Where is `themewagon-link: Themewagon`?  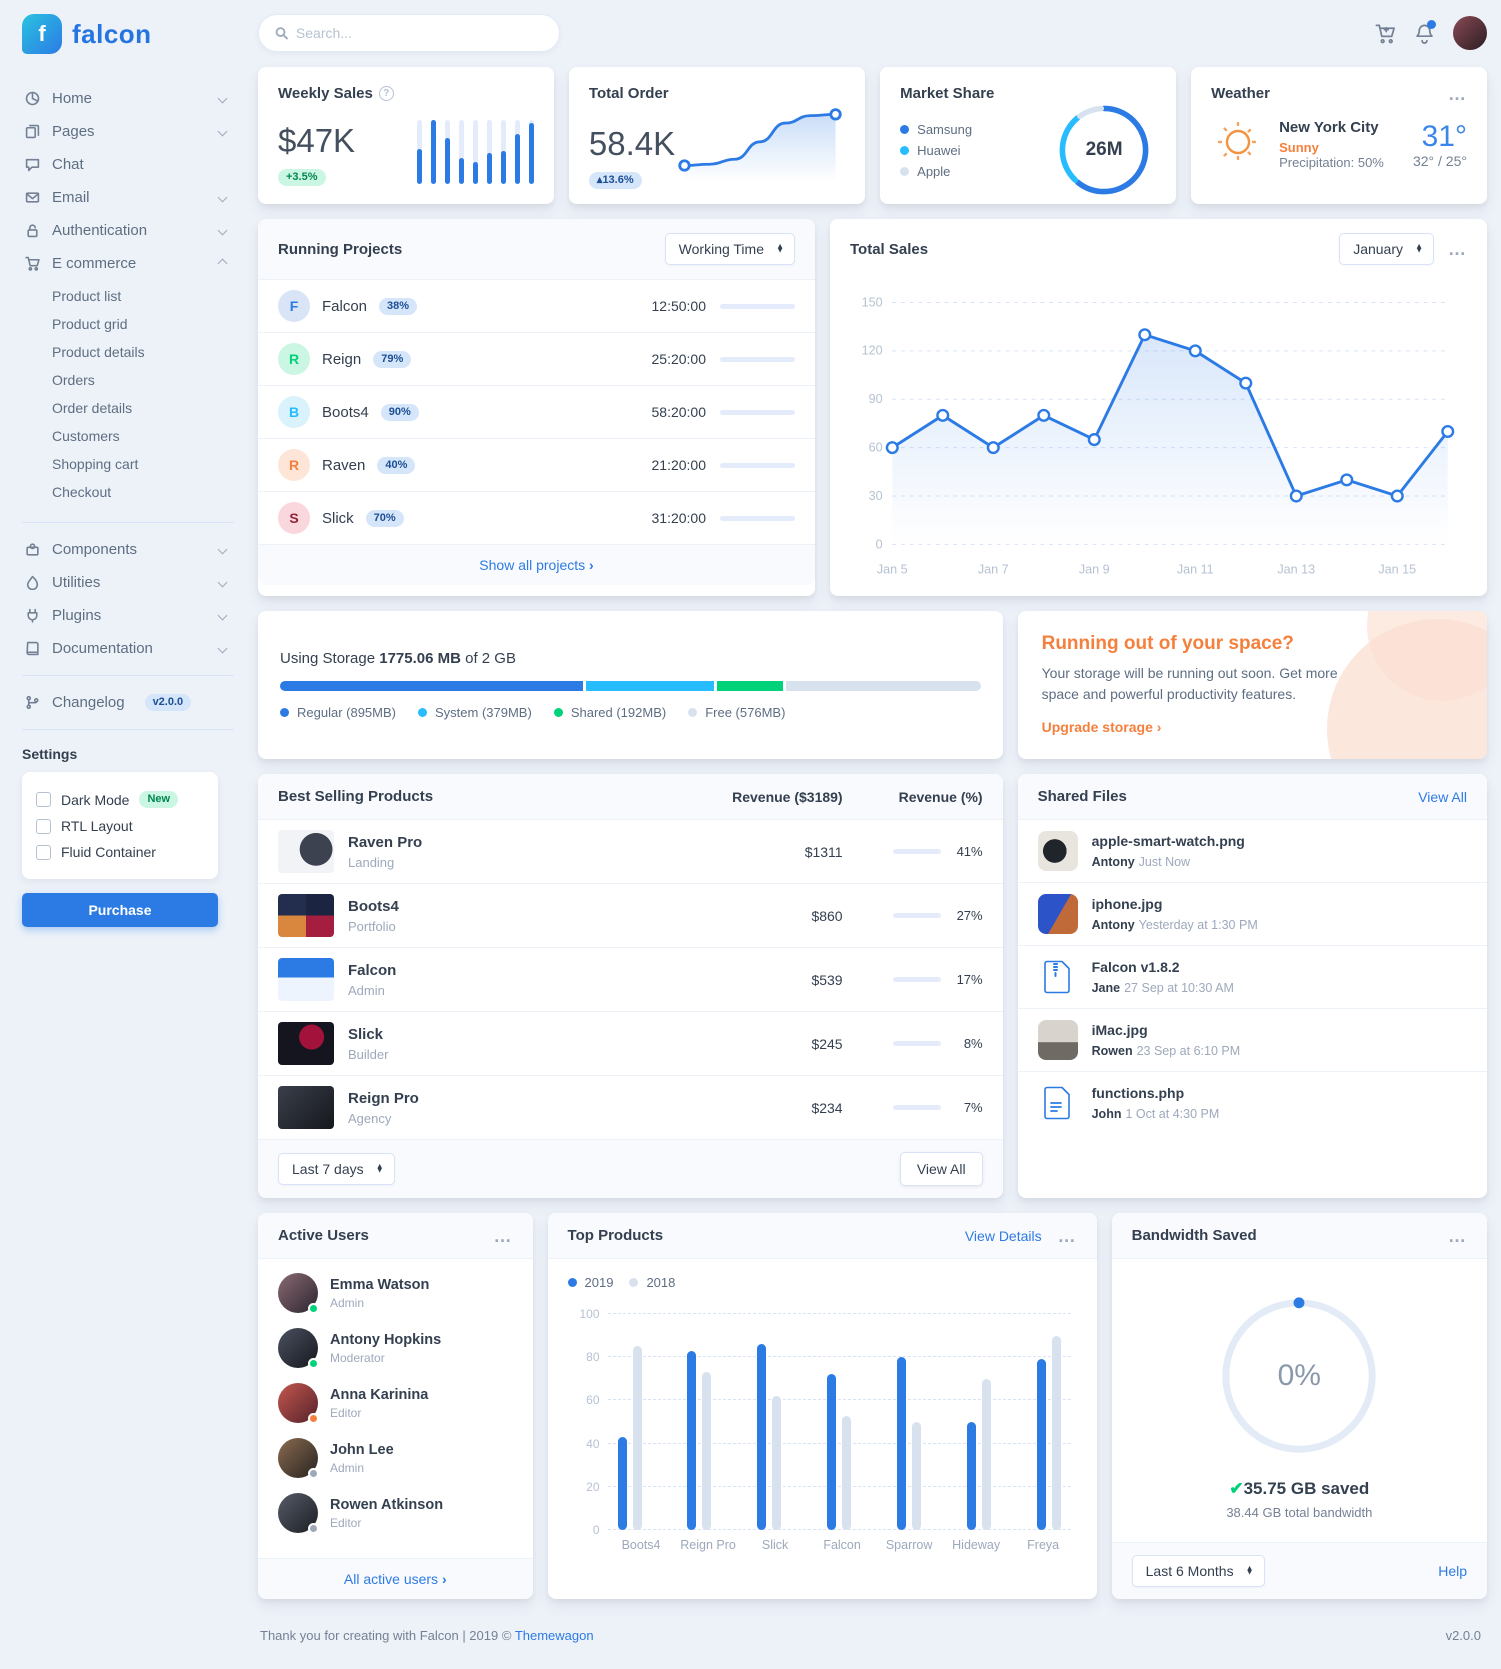 themewagon-link: Themewagon is located at coordinates (554, 1635).